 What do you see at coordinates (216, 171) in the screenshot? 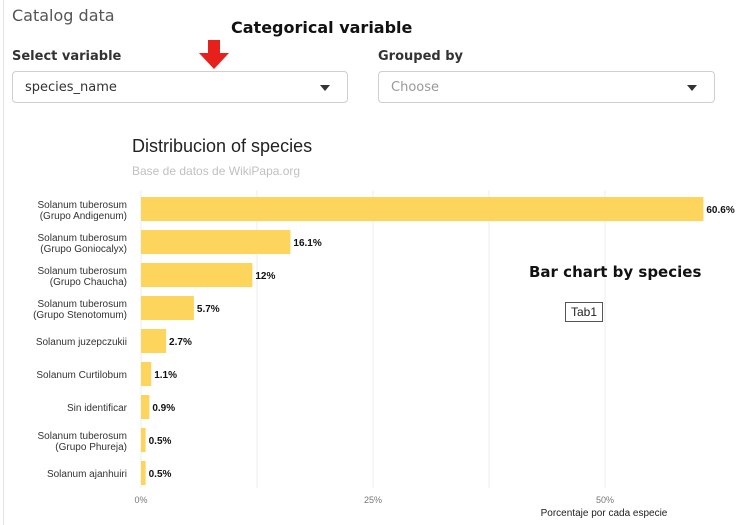
I see `chart-subtitle: Base de datos de WikiPapa.org` at bounding box center [216, 171].